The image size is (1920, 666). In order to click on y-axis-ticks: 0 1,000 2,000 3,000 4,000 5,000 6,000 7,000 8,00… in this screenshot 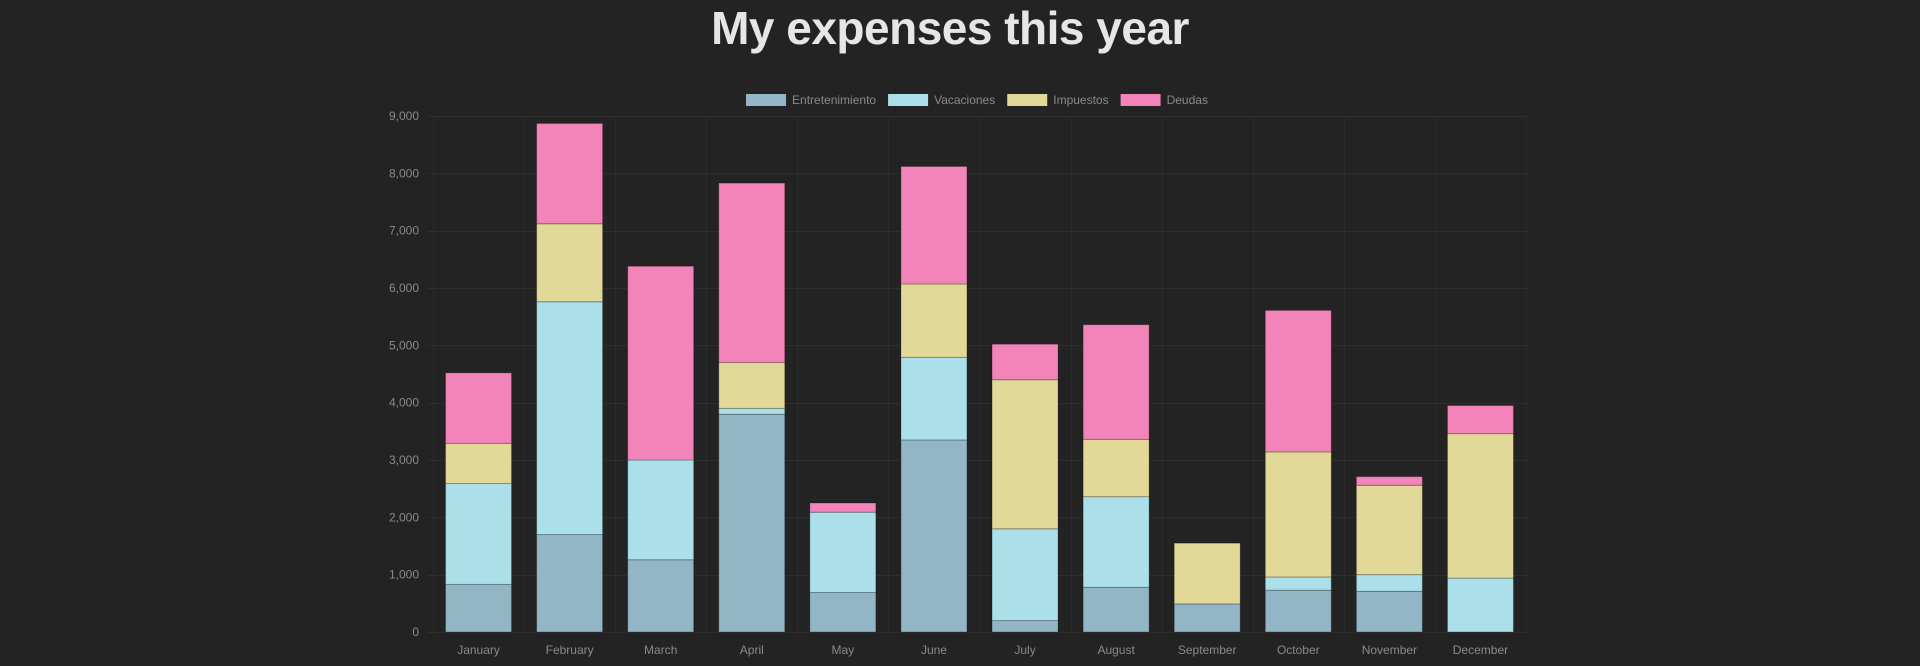, I will do `click(404, 374)`.